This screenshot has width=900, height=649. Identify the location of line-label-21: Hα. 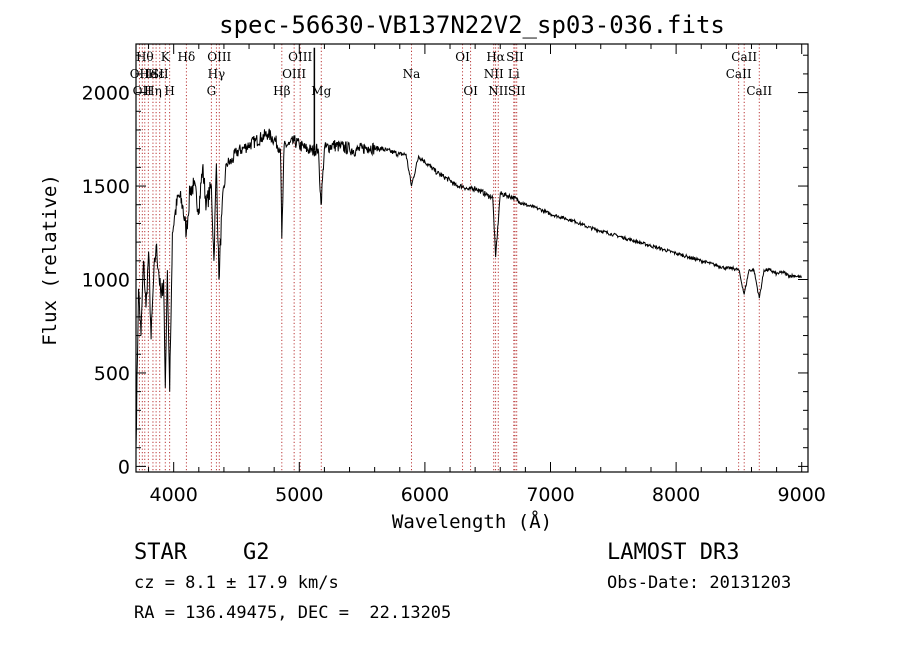
(495, 57).